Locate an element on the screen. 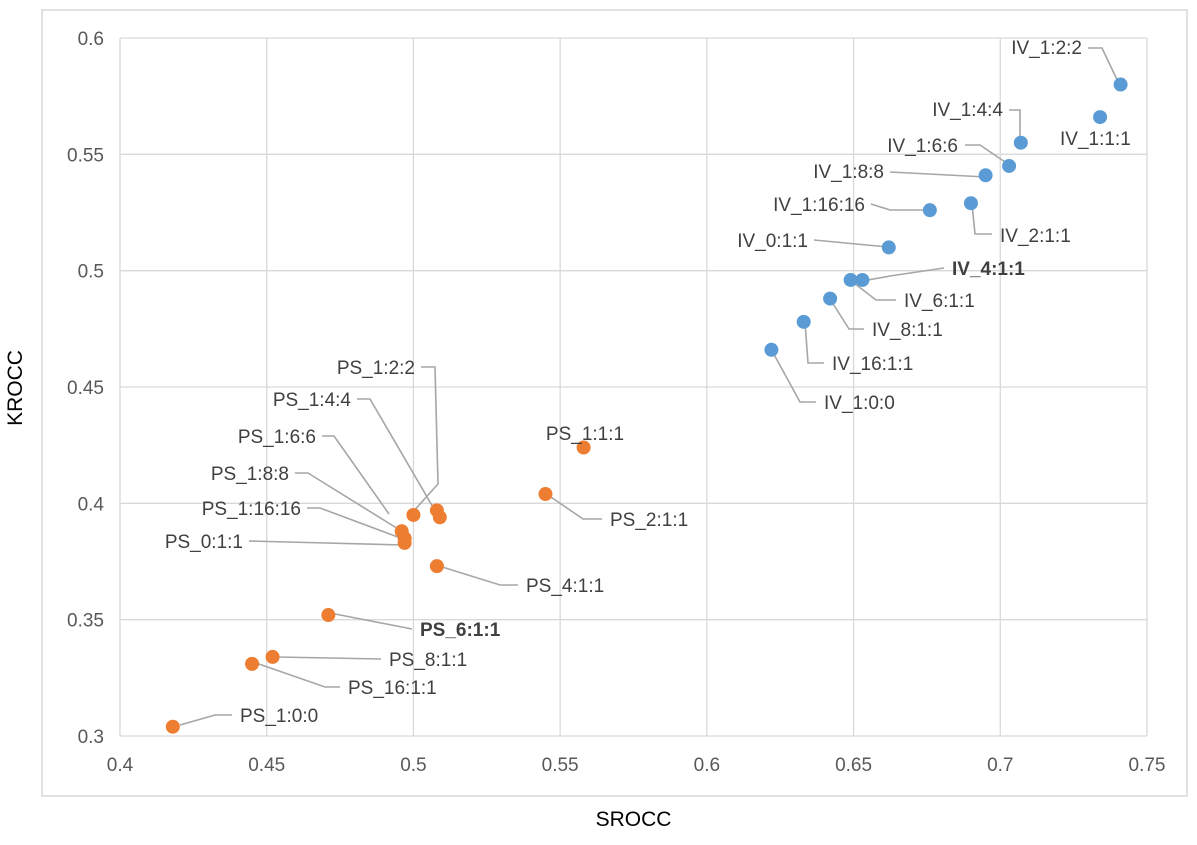 The height and width of the screenshot is (845, 1197). point-label: PS_1:6:6 is located at coordinates (277, 437).